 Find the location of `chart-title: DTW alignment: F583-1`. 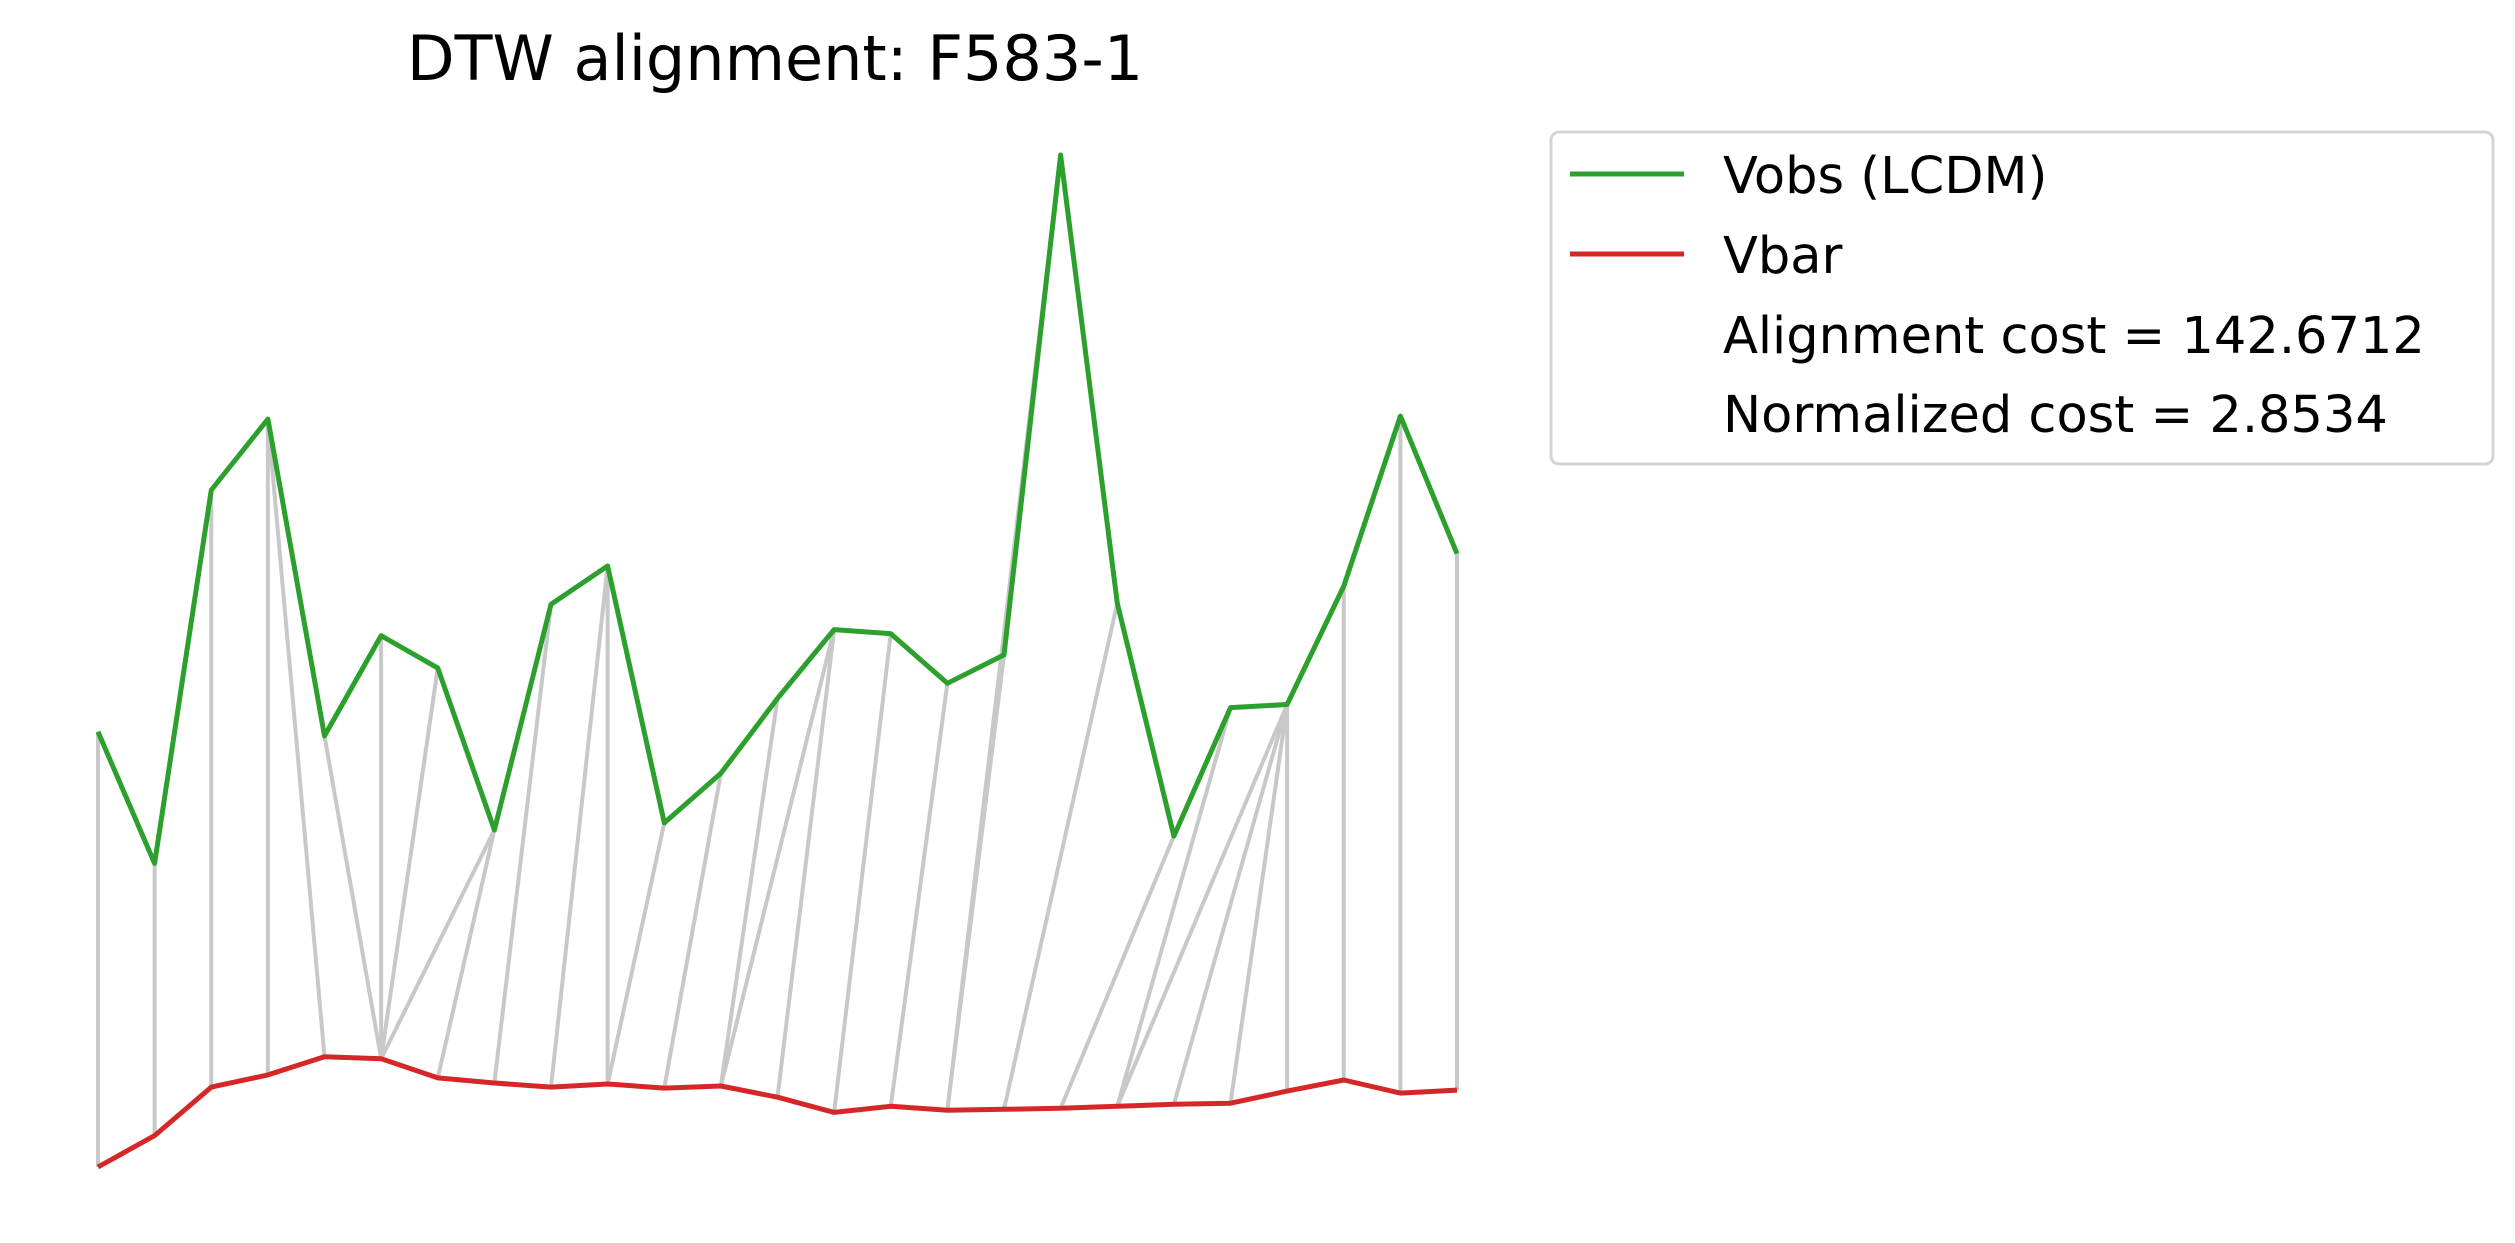

chart-title: DTW alignment: F583-1 is located at coordinates (775, 58).